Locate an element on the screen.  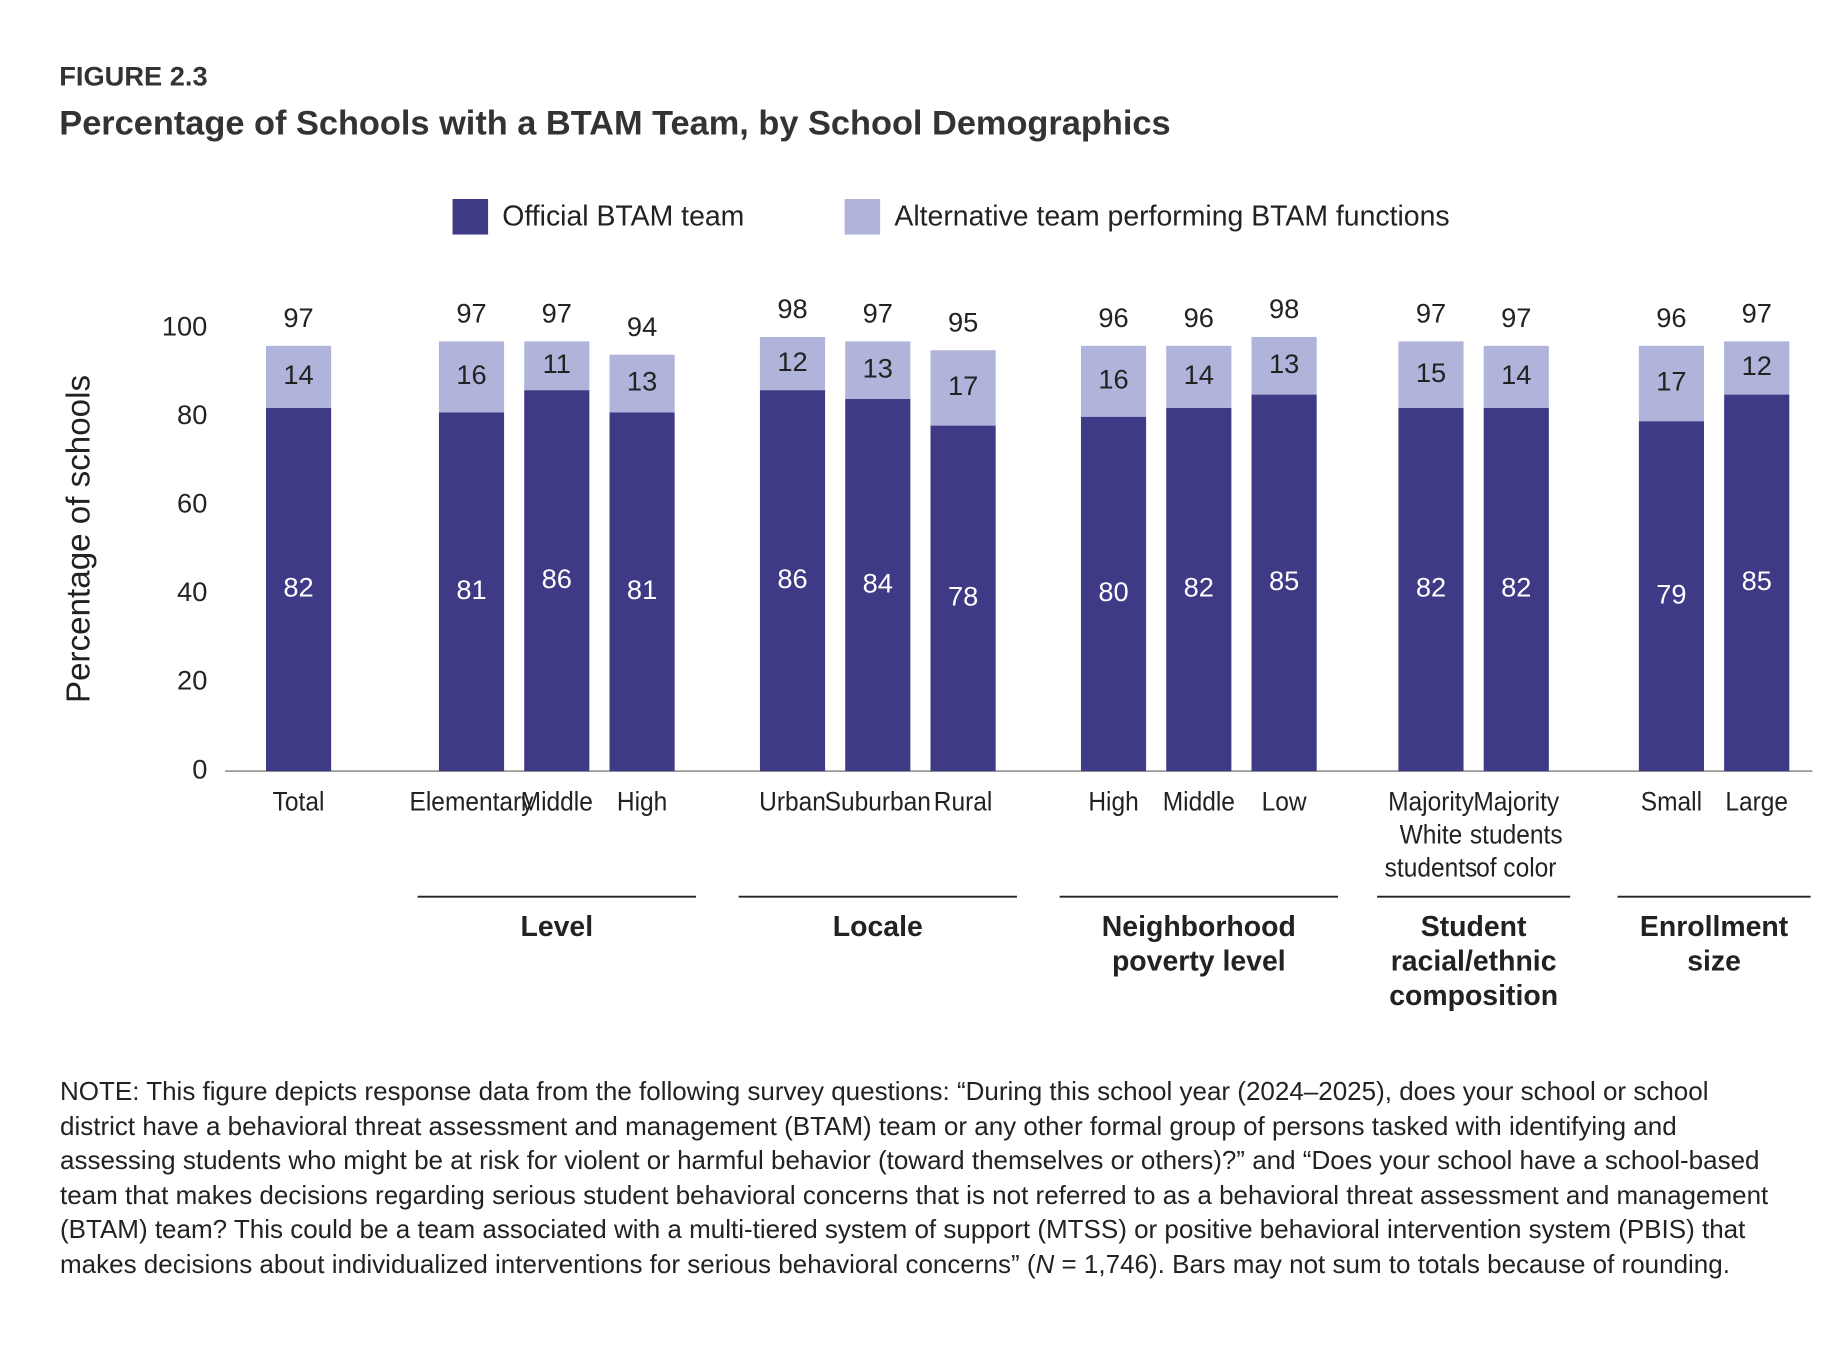
y-tick-label: 0 is located at coordinates (199, 768).